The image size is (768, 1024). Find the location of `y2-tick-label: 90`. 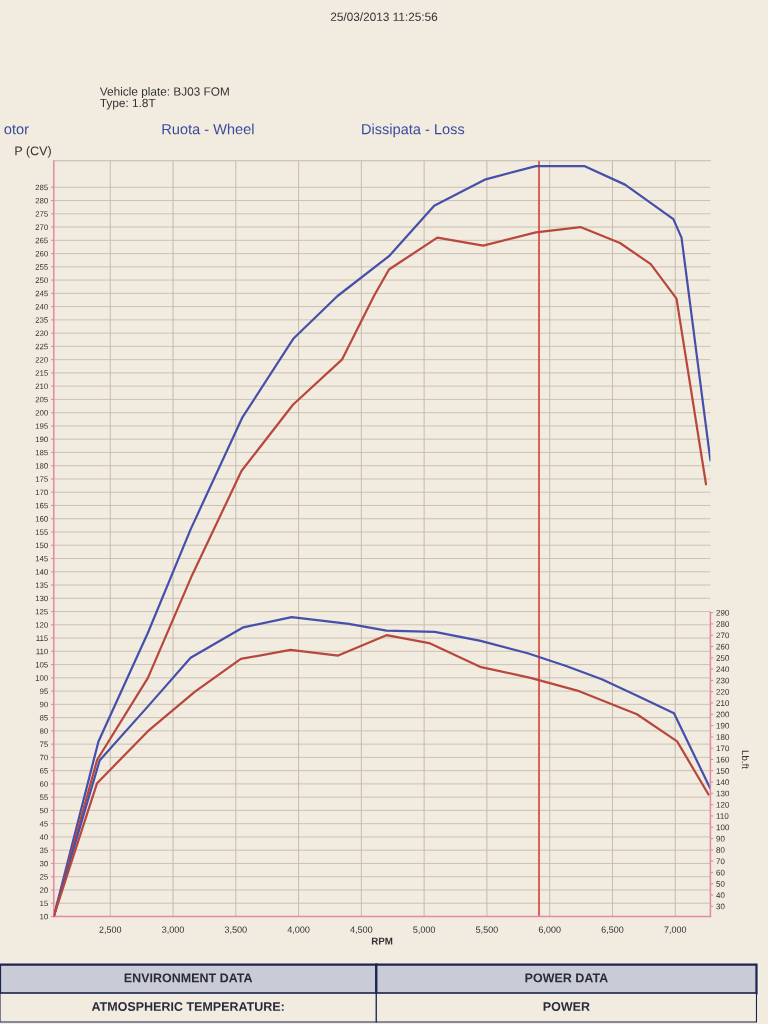

y2-tick-label: 90 is located at coordinates (720, 838).